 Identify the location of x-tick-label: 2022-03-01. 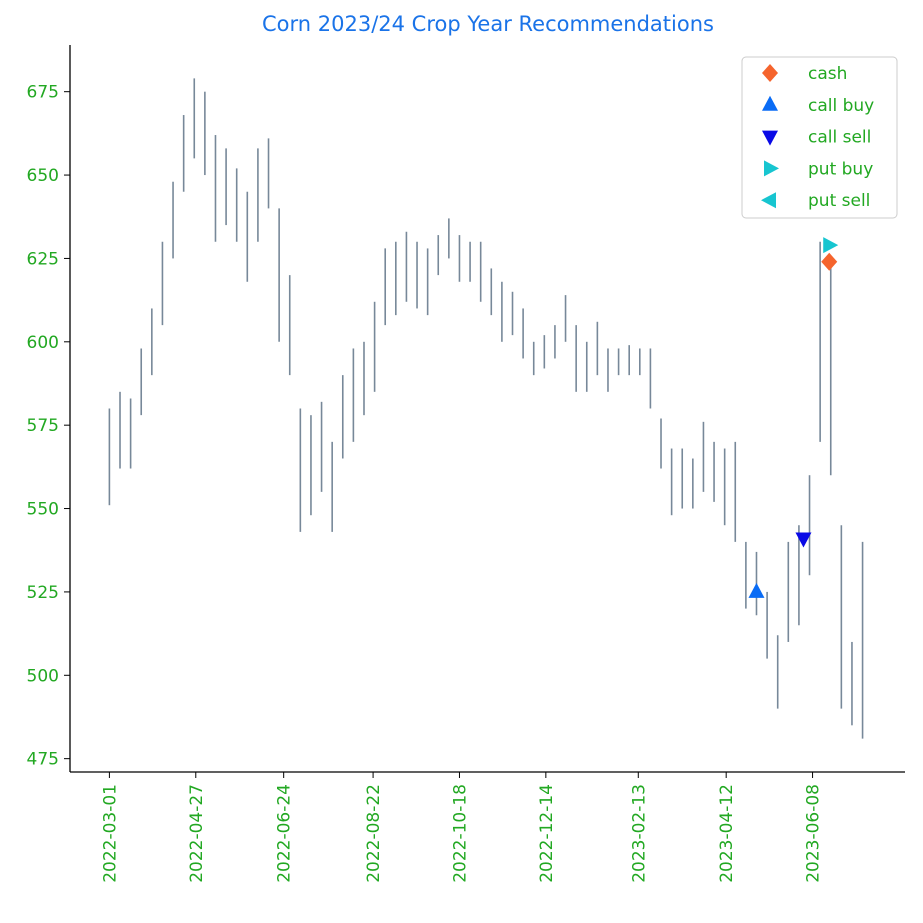
(110, 833).